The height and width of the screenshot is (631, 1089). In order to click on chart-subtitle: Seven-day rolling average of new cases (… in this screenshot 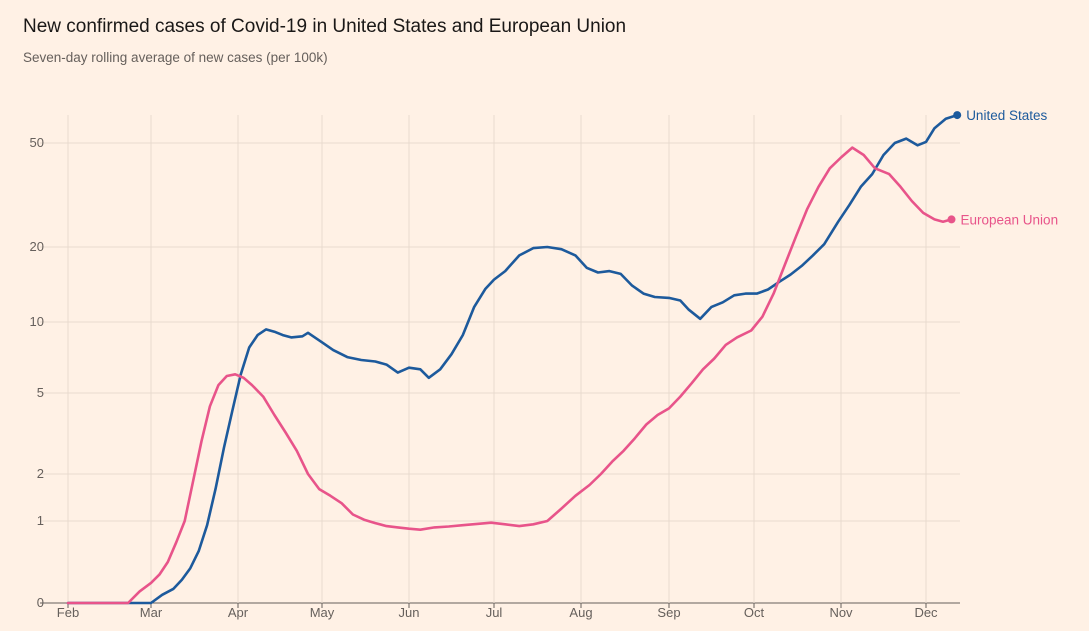, I will do `click(175, 57)`.